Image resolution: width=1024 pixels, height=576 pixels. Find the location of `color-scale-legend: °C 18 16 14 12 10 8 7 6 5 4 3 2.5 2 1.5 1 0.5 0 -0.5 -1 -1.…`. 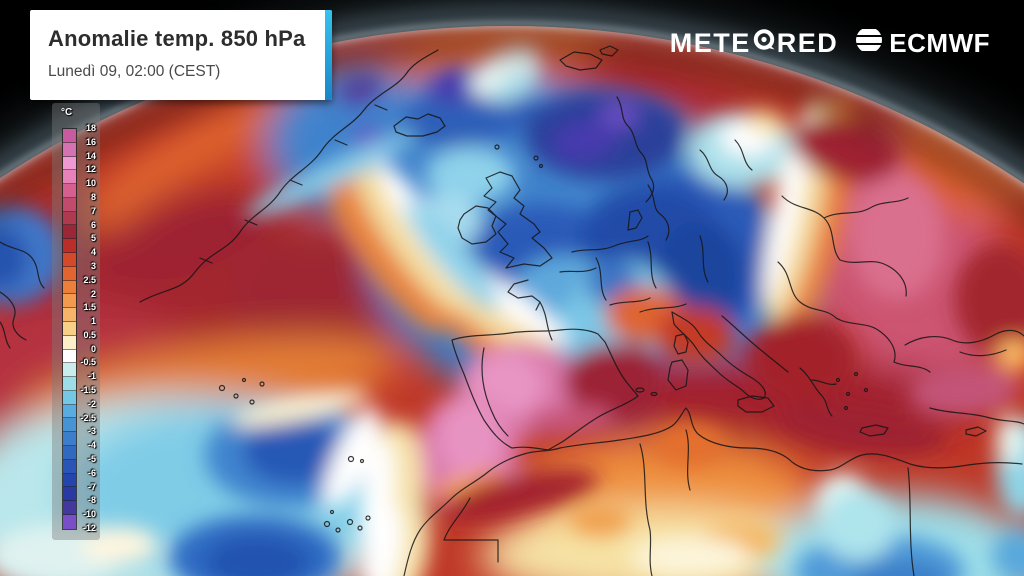

color-scale-legend: °C 18 16 14 12 10 8 7 6 5 4 3 2.5 2 1.5 1 0.5 0 -0.5 -1 -1.… is located at coordinates (76, 321).